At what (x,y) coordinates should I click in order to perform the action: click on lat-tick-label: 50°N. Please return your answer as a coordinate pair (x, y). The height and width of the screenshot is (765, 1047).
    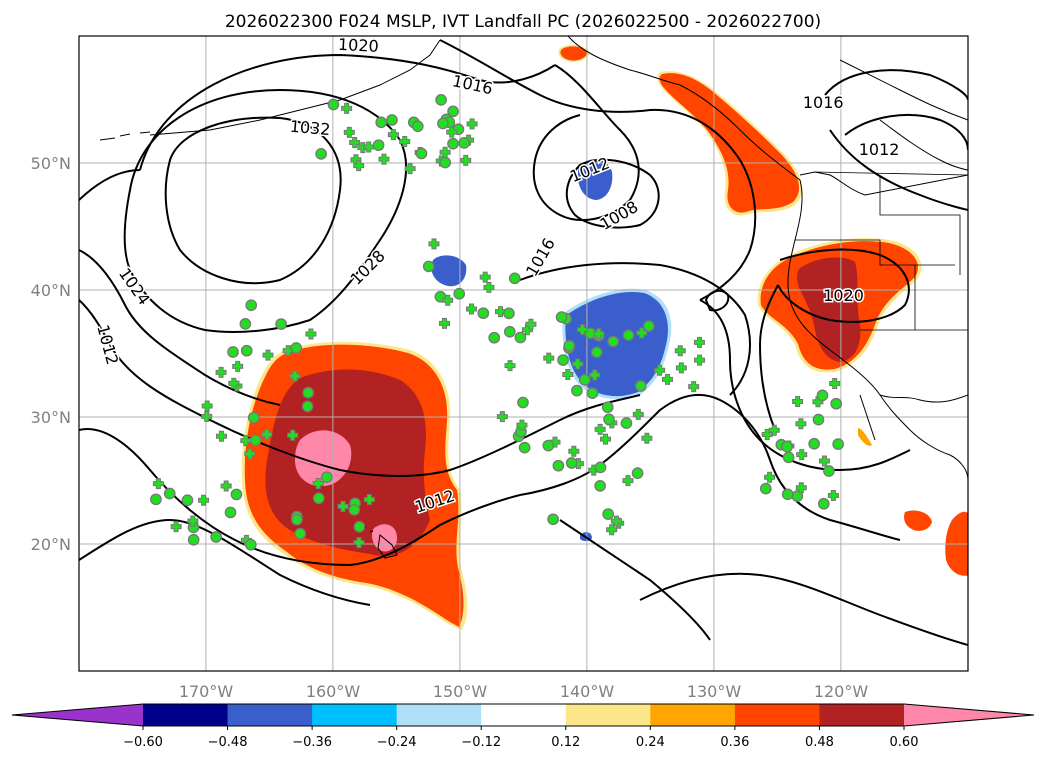
    Looking at the image, I should click on (51, 163).